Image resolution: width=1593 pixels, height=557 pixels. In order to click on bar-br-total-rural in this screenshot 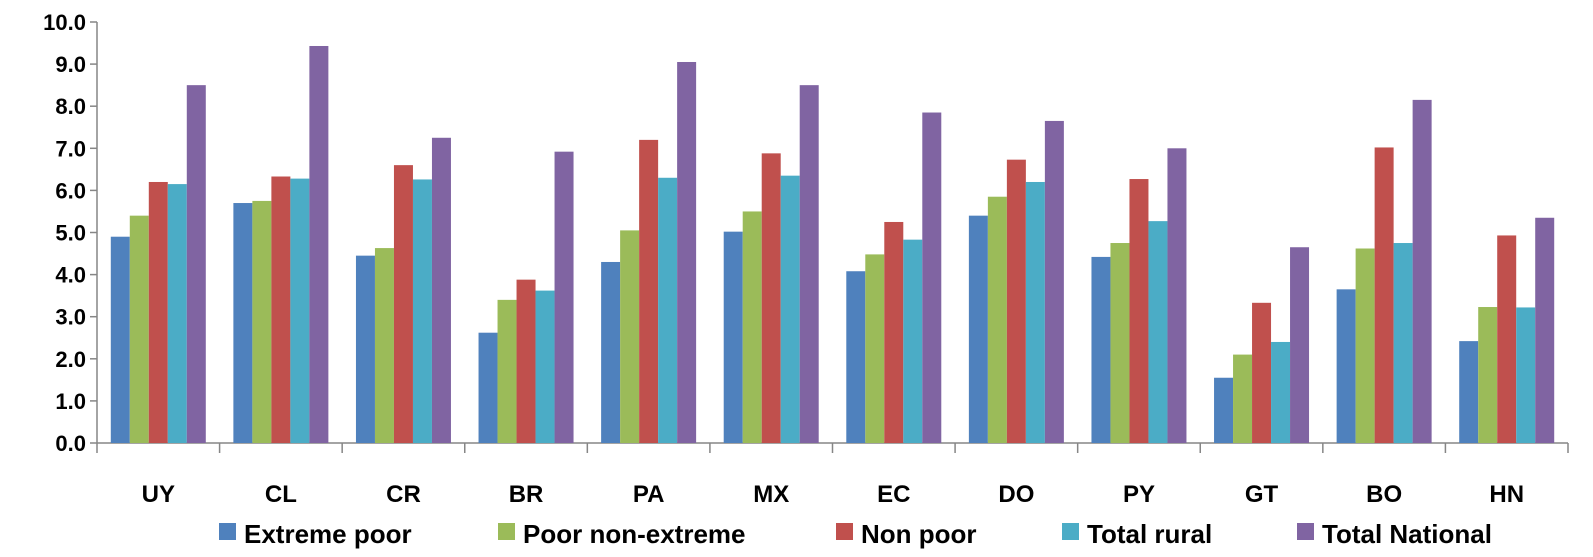, I will do `click(545, 366)`.